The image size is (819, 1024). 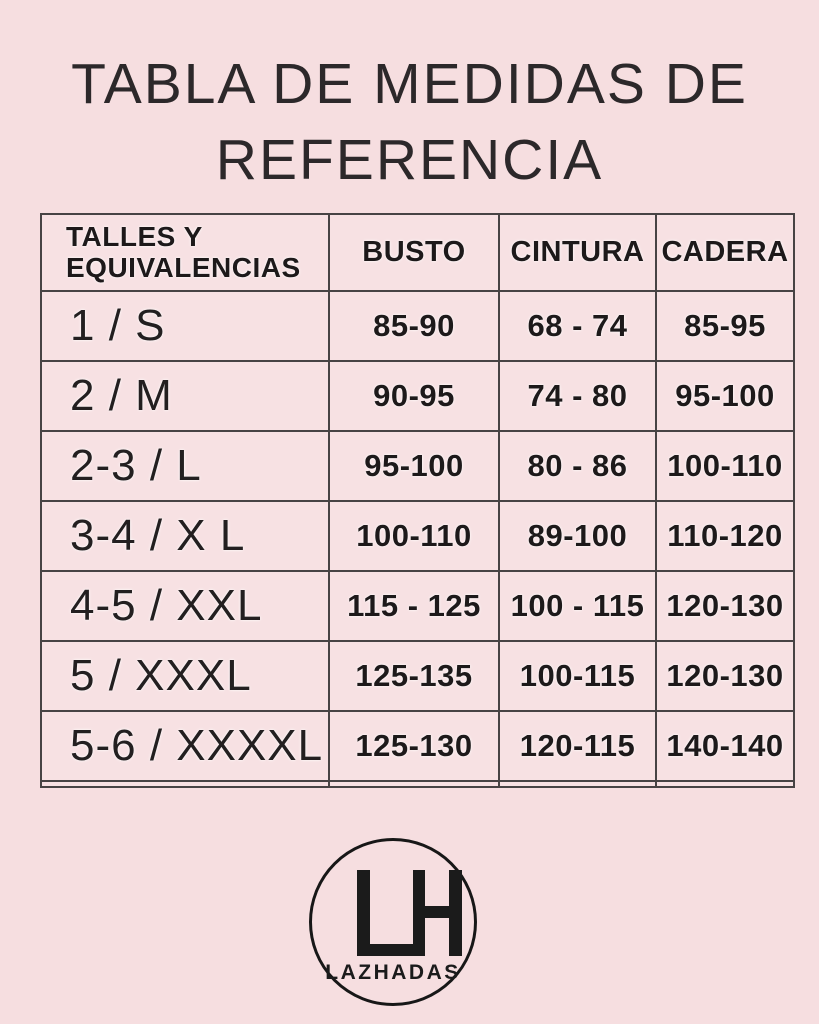 What do you see at coordinates (725, 536) in the screenshot?
I see `cadera-cell: 110-120` at bounding box center [725, 536].